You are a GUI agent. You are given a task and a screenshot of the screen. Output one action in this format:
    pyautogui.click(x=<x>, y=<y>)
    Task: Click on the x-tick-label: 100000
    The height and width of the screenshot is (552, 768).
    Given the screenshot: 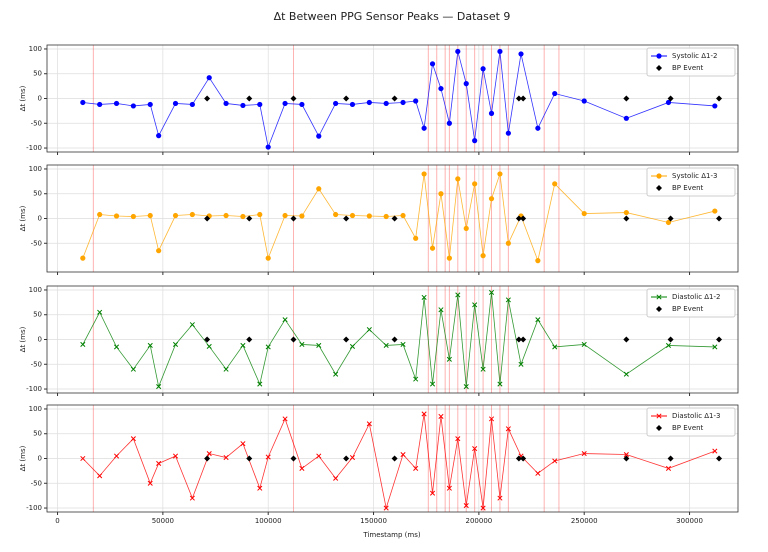 What is the action you would take?
    pyautogui.click(x=268, y=521)
    